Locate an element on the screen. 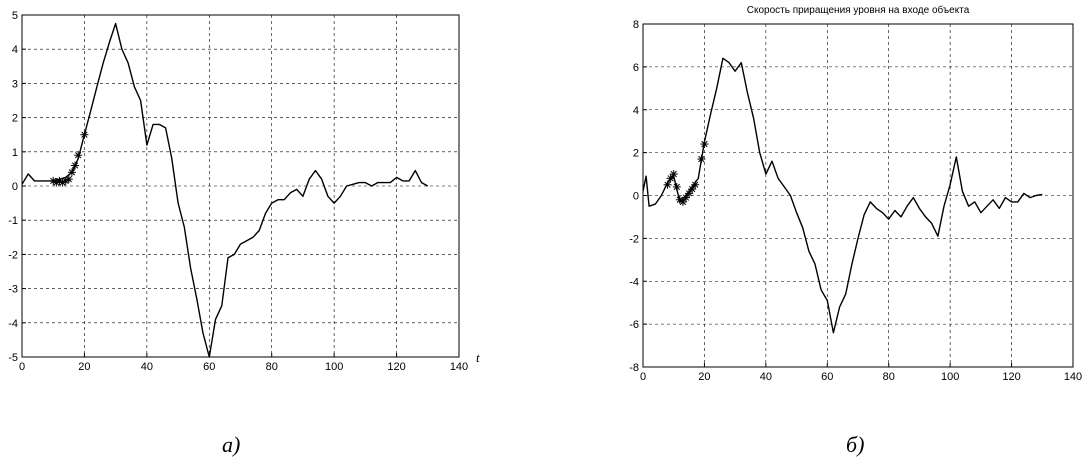 The width and height of the screenshot is (1088, 461). chart-a-caption: а) is located at coordinates (231, 444).